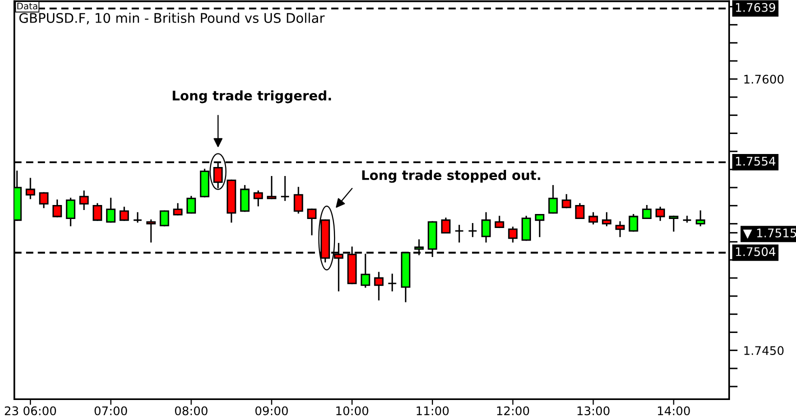 Image resolution: width=796 pixels, height=418 pixels. What do you see at coordinates (352, 411) in the screenshot?
I see `x-tick-label: 10:00` at bounding box center [352, 411].